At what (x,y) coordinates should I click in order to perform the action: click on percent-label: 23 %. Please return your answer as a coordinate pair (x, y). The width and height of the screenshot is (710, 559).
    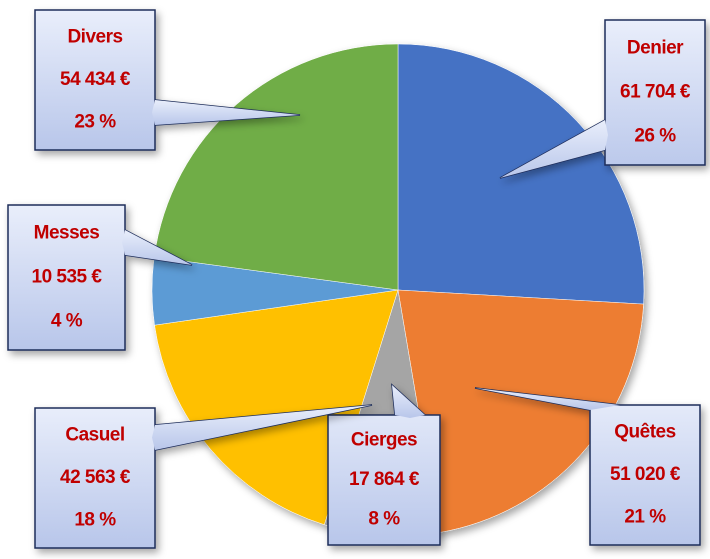
    Looking at the image, I should click on (95, 121).